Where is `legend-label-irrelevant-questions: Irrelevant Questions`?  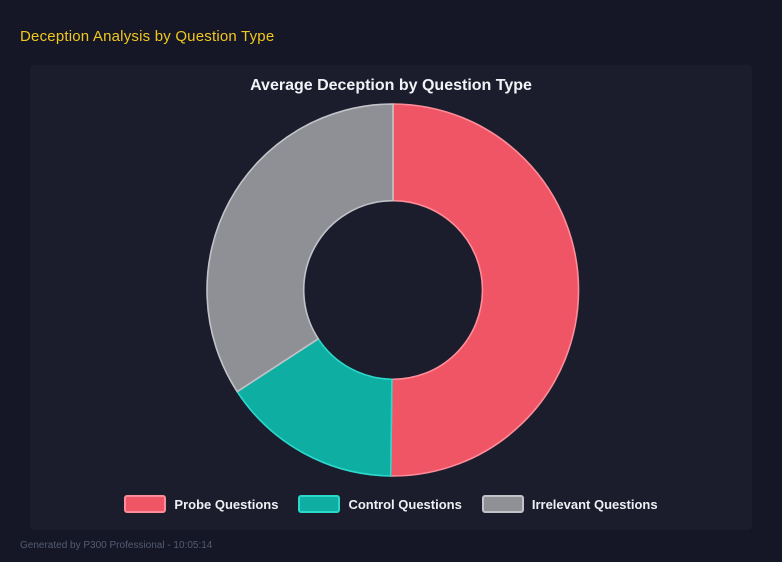
legend-label-irrelevant-questions: Irrelevant Questions is located at coordinates (594, 504).